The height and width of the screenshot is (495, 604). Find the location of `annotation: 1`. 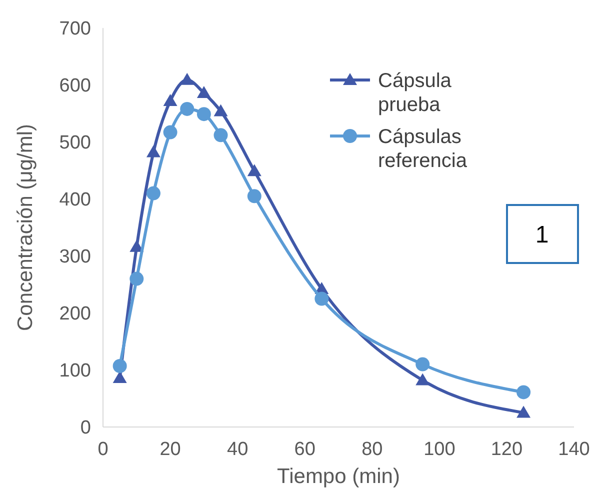

annotation: 1 is located at coordinates (542, 234).